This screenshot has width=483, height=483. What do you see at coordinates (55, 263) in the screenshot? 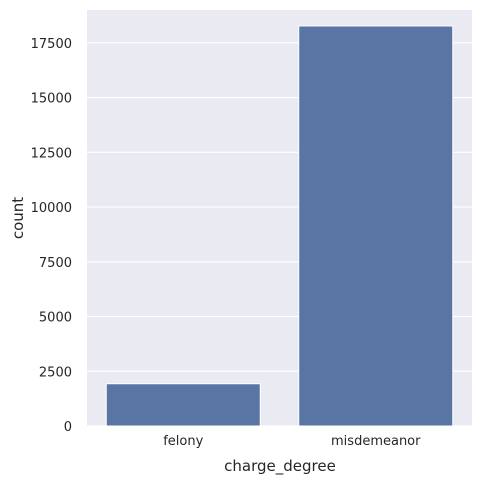
I see `y-tick-label: 7500` at bounding box center [55, 263].